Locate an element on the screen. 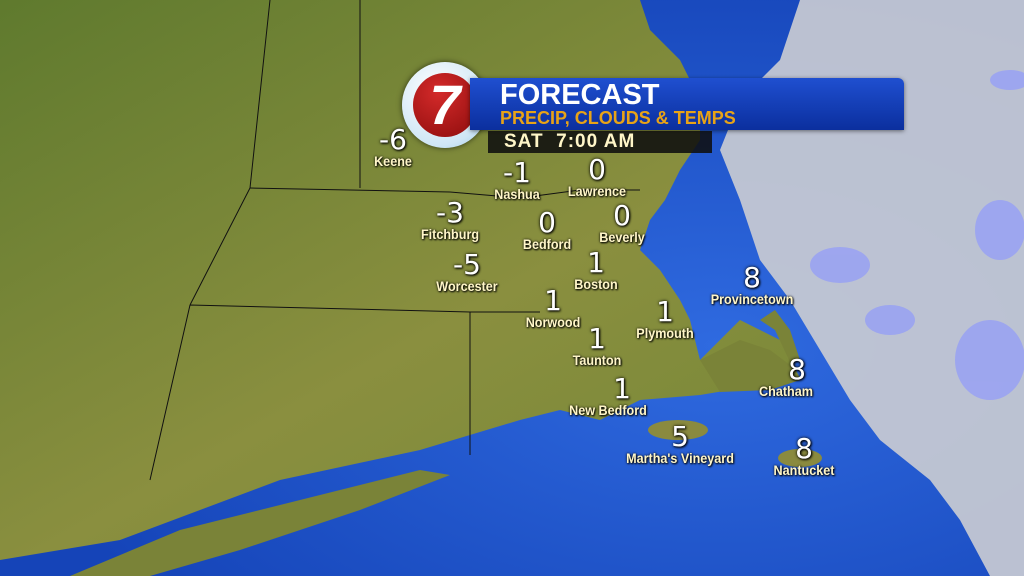  nh-vt-border is located at coordinates (275, 153).